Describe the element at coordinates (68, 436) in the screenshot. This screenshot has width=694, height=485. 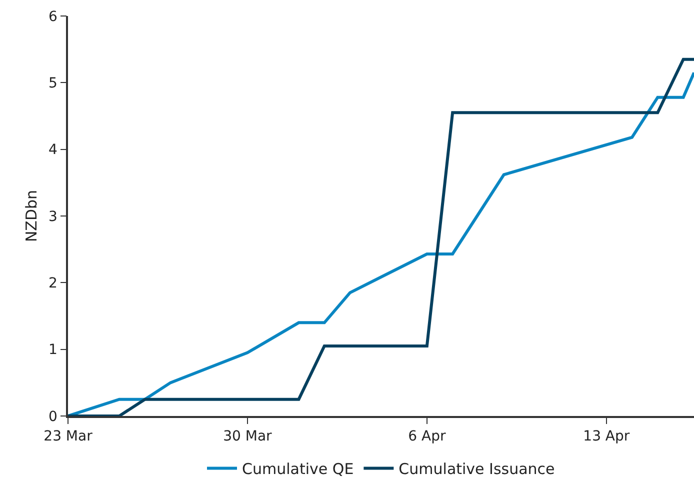
I see `x-tick-label: 23 Mar` at that location.